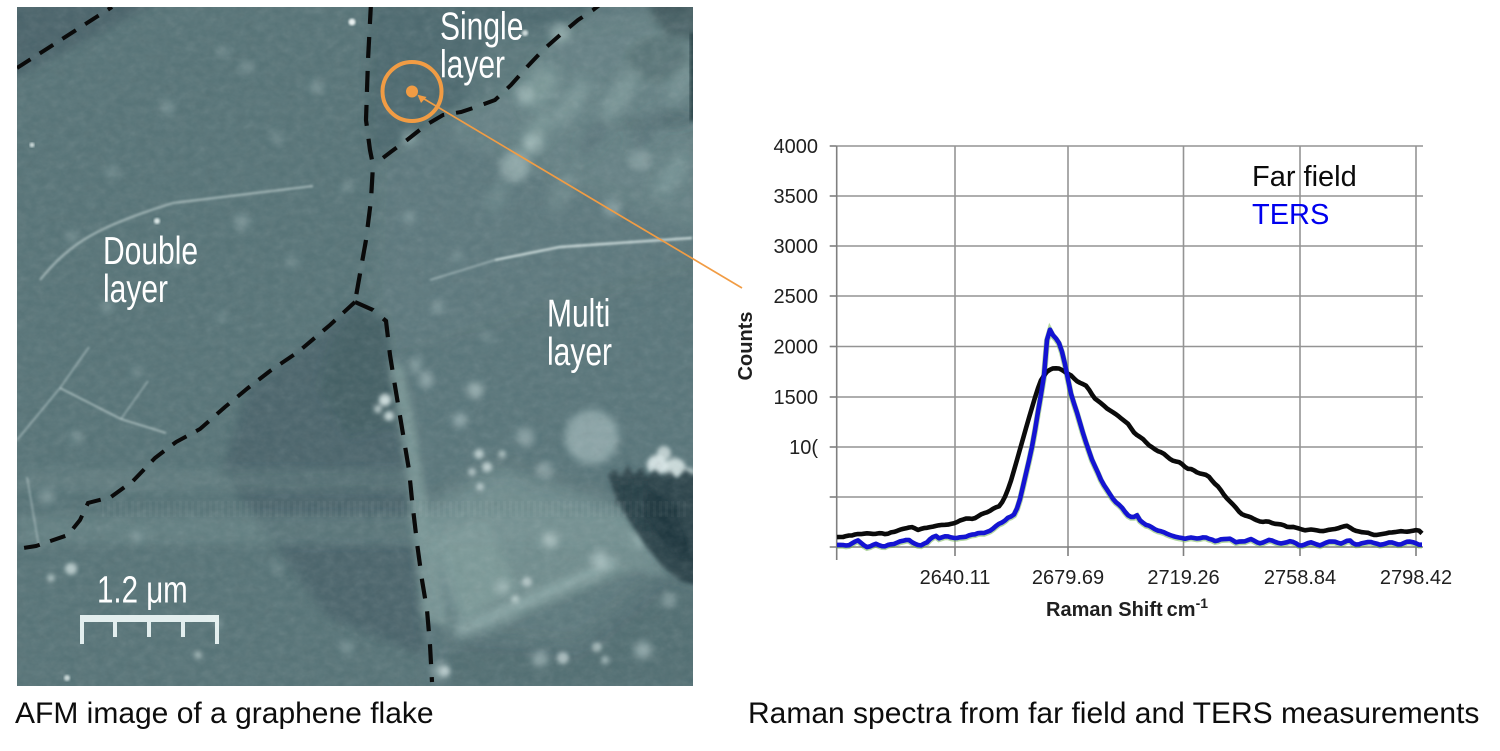  What do you see at coordinates (796, 147) in the screenshot?
I see `svg-text: 4000` at bounding box center [796, 147].